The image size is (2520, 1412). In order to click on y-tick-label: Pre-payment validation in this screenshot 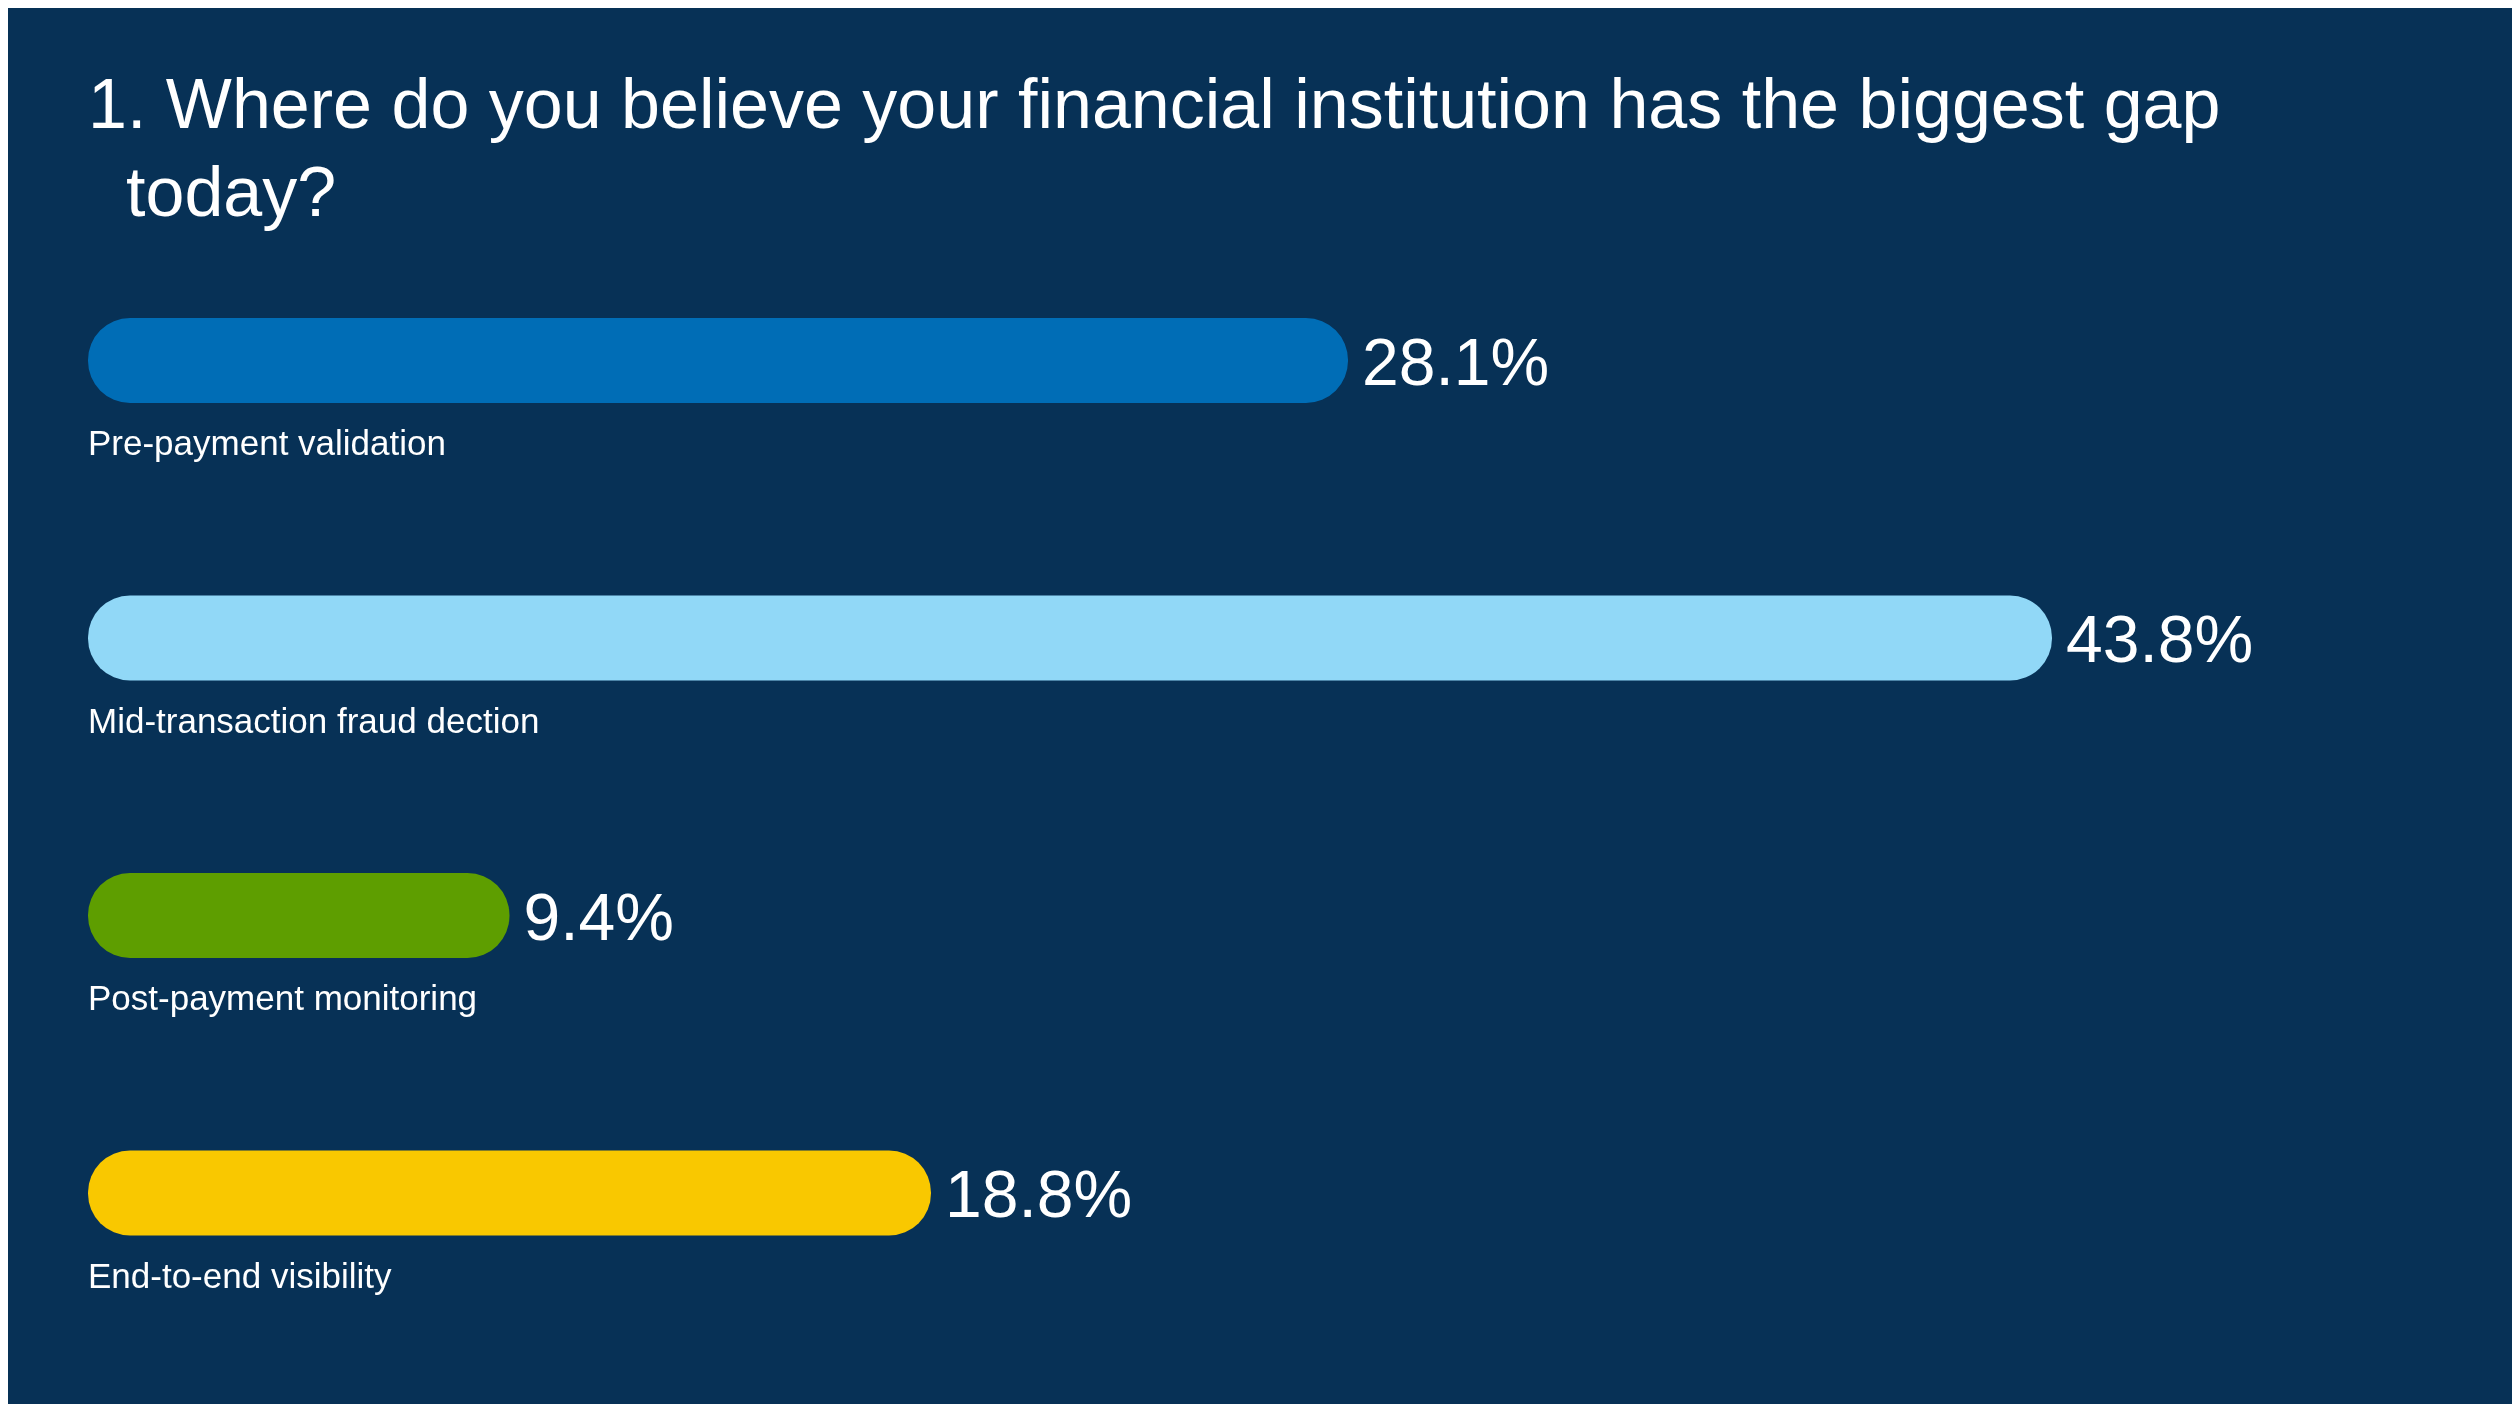, I will do `click(267, 442)`.